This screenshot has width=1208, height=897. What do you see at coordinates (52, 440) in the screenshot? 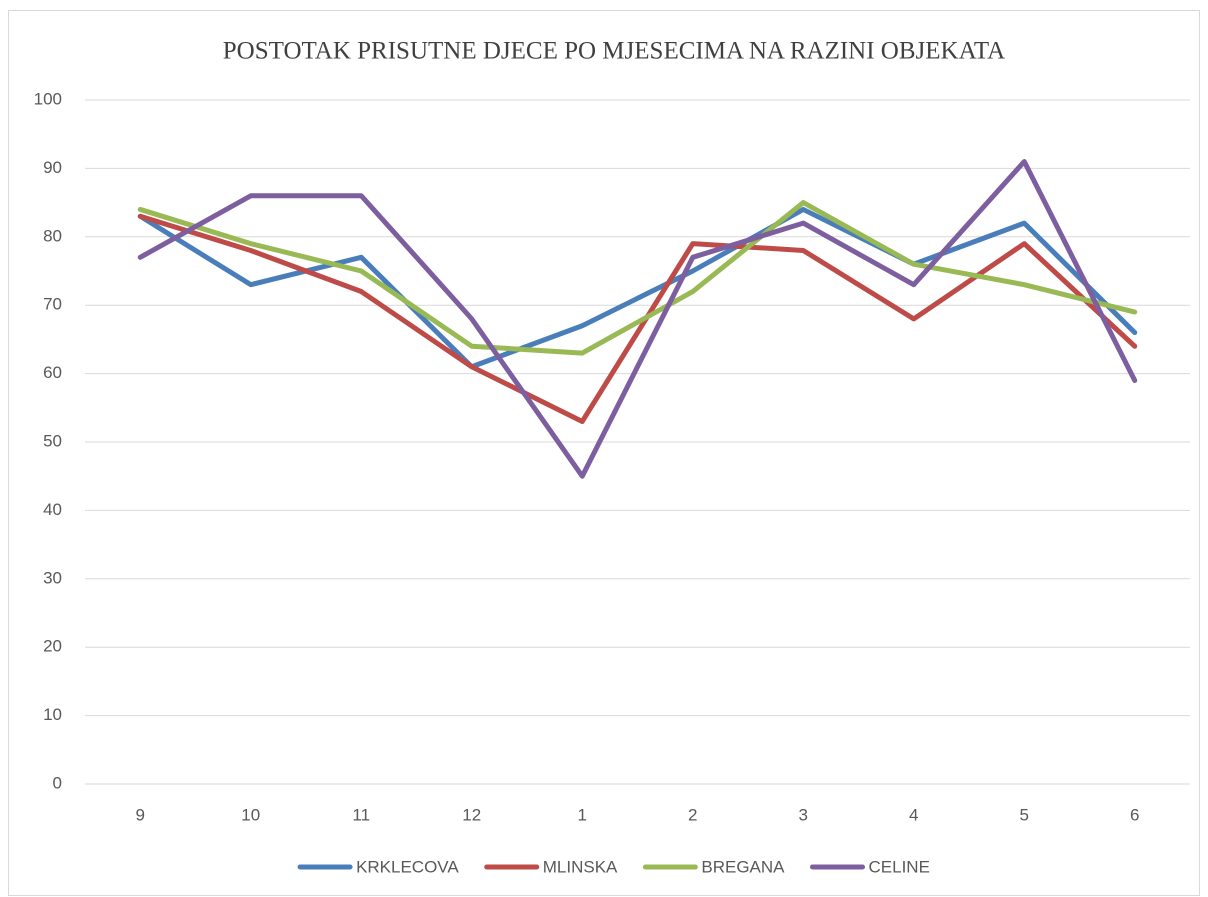
I see `y-tick-label: 50` at bounding box center [52, 440].